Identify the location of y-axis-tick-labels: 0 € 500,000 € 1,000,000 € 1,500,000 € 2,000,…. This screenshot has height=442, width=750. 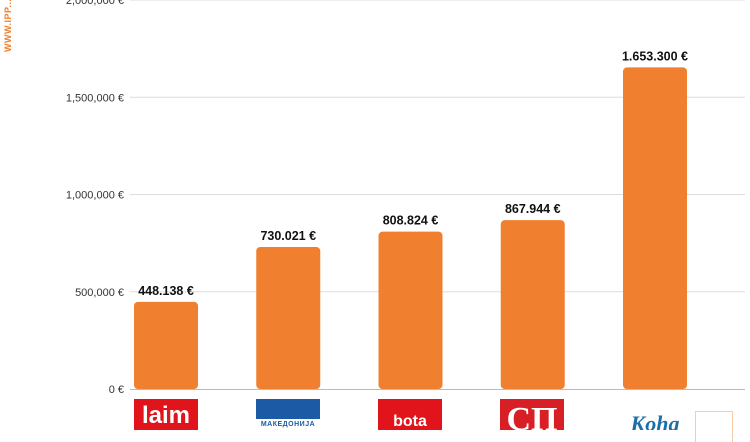
(95, 198).